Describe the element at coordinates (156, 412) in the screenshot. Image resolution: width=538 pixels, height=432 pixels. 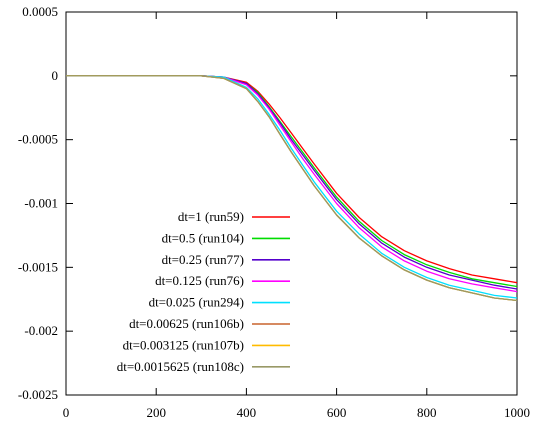
I see `x-tick-label: 200` at that location.